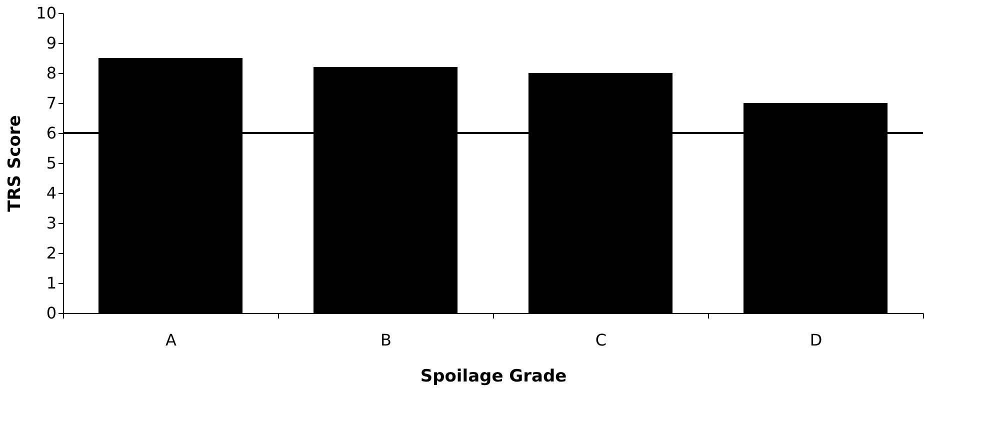  What do you see at coordinates (601, 340) in the screenshot?
I see `x-tick-label: C` at bounding box center [601, 340].